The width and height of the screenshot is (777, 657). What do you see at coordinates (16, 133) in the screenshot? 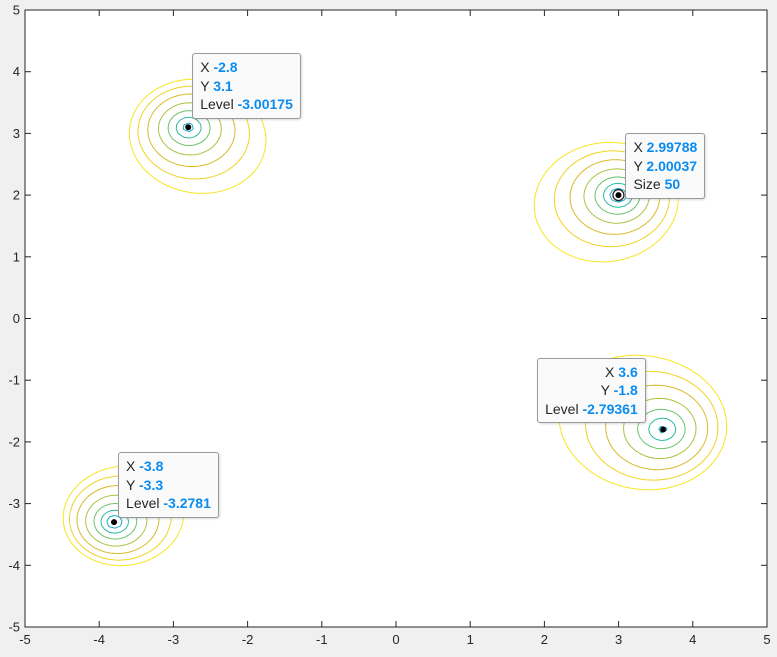
I see `y-tick-label: 3` at bounding box center [16, 133].